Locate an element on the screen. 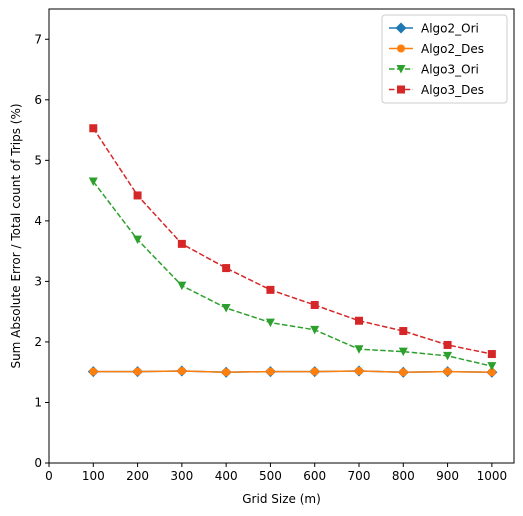 Image resolution: width=523 pixels, height=516 pixels. y-tick-label: 2 is located at coordinates (38, 342).